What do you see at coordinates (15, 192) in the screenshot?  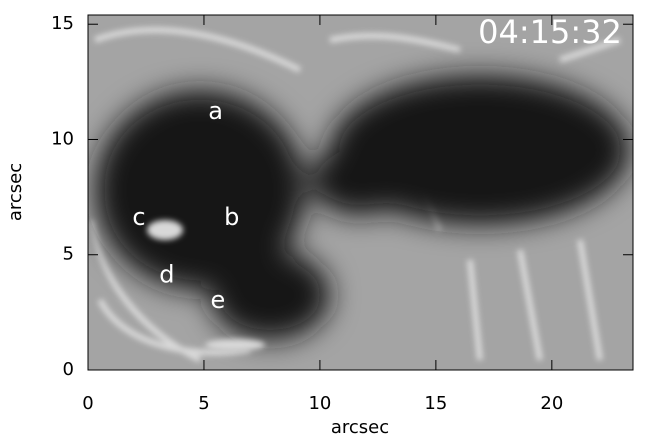 I see `y-axis-label: arcsec` at bounding box center [15, 192].